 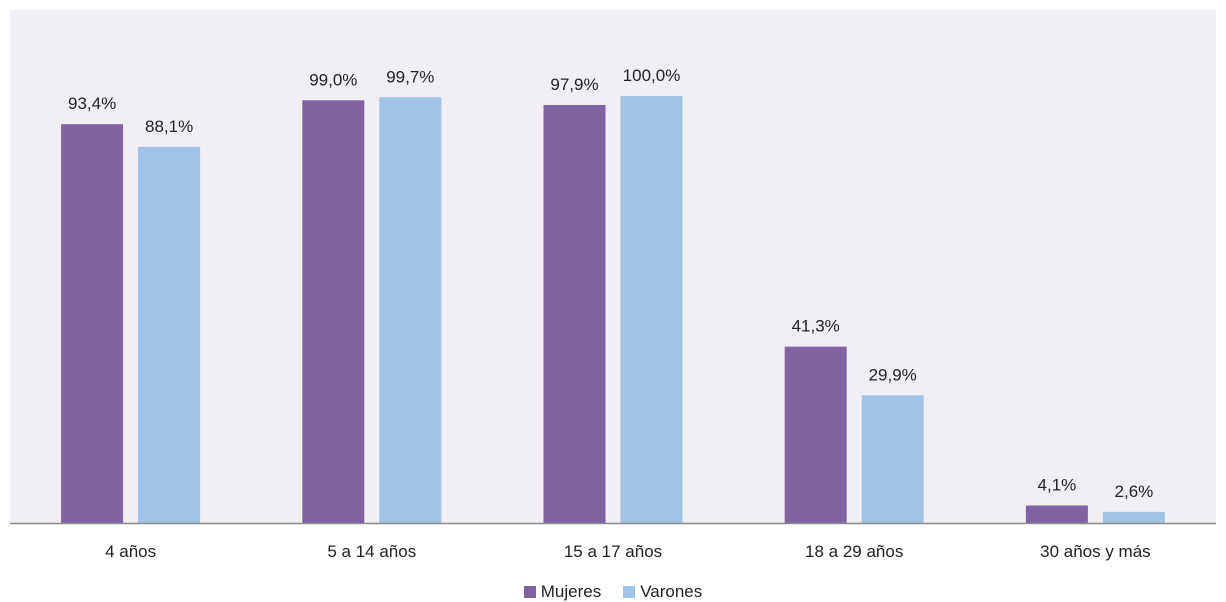 I want to click on data-label-varones: 88,1%, so click(x=169, y=126).